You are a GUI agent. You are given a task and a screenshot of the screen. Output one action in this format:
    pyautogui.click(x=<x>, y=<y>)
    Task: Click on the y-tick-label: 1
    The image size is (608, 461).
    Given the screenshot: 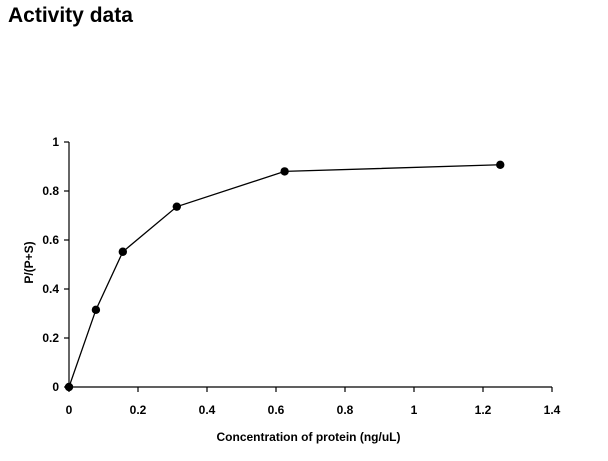 What is the action you would take?
    pyautogui.click(x=55, y=142)
    